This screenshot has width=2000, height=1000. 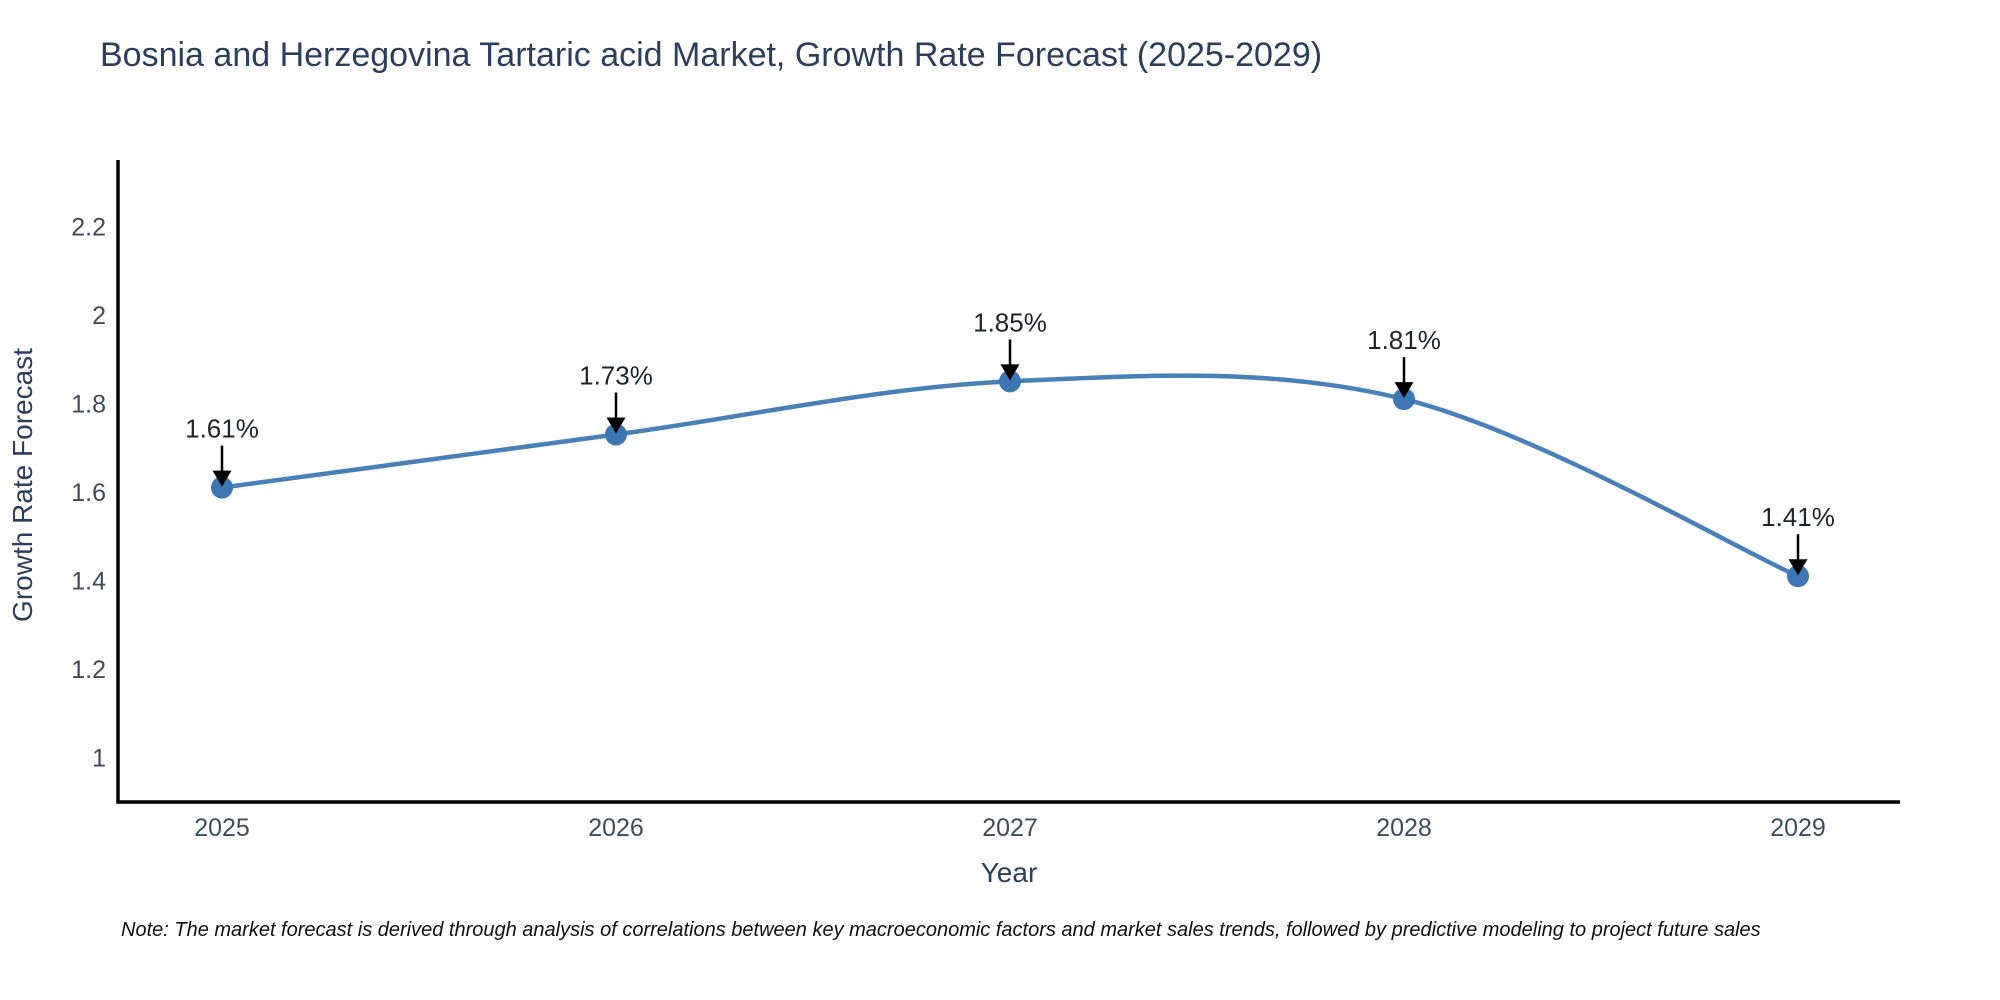 I want to click on point-annotation: 1.61%, so click(x=222, y=450).